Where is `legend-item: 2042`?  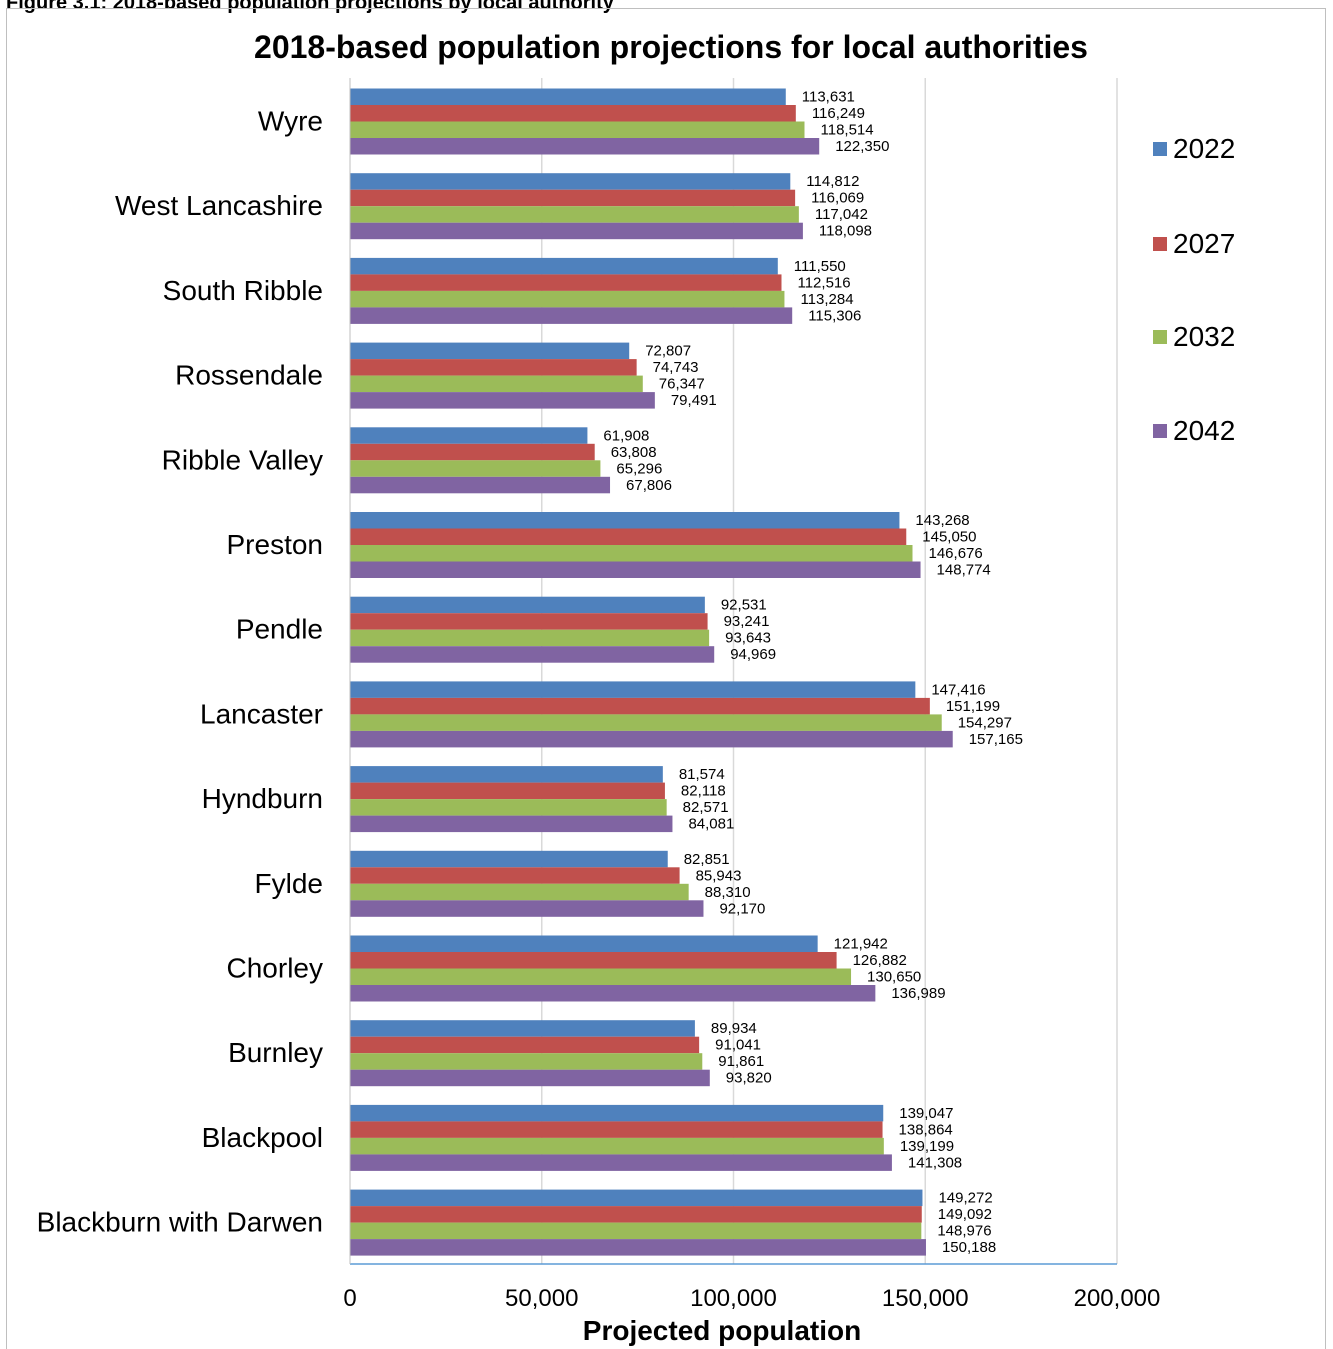 legend-item: 2042 is located at coordinates (1194, 431).